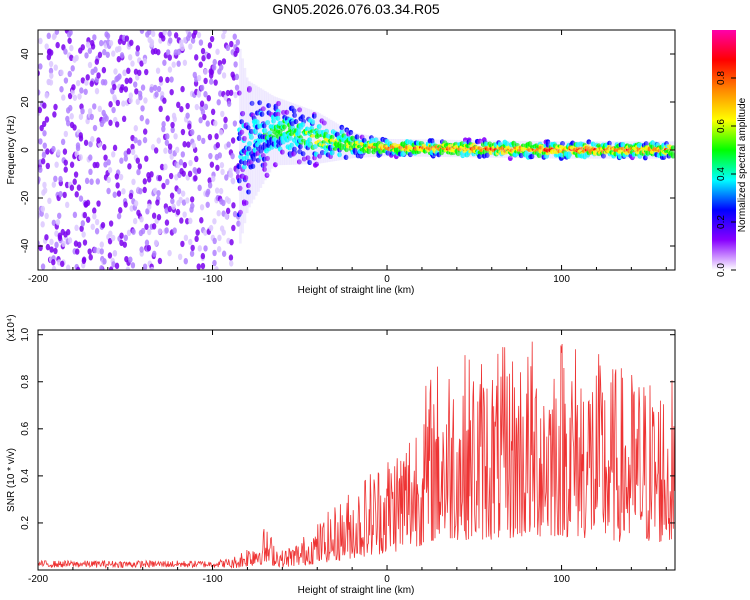 The image size is (750, 600). I want to click on colorbar-tick-label: 0.0, so click(721, 270).